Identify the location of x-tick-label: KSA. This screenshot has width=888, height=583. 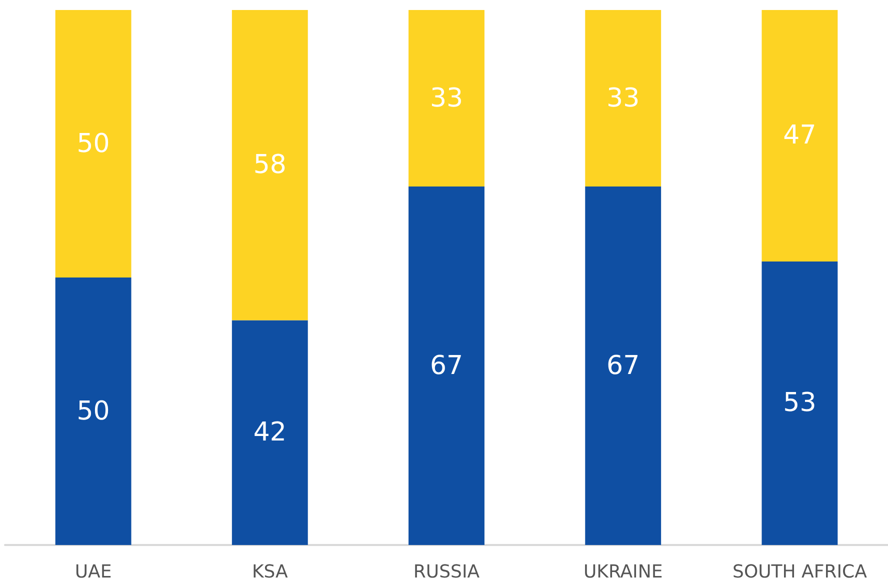
(270, 572).